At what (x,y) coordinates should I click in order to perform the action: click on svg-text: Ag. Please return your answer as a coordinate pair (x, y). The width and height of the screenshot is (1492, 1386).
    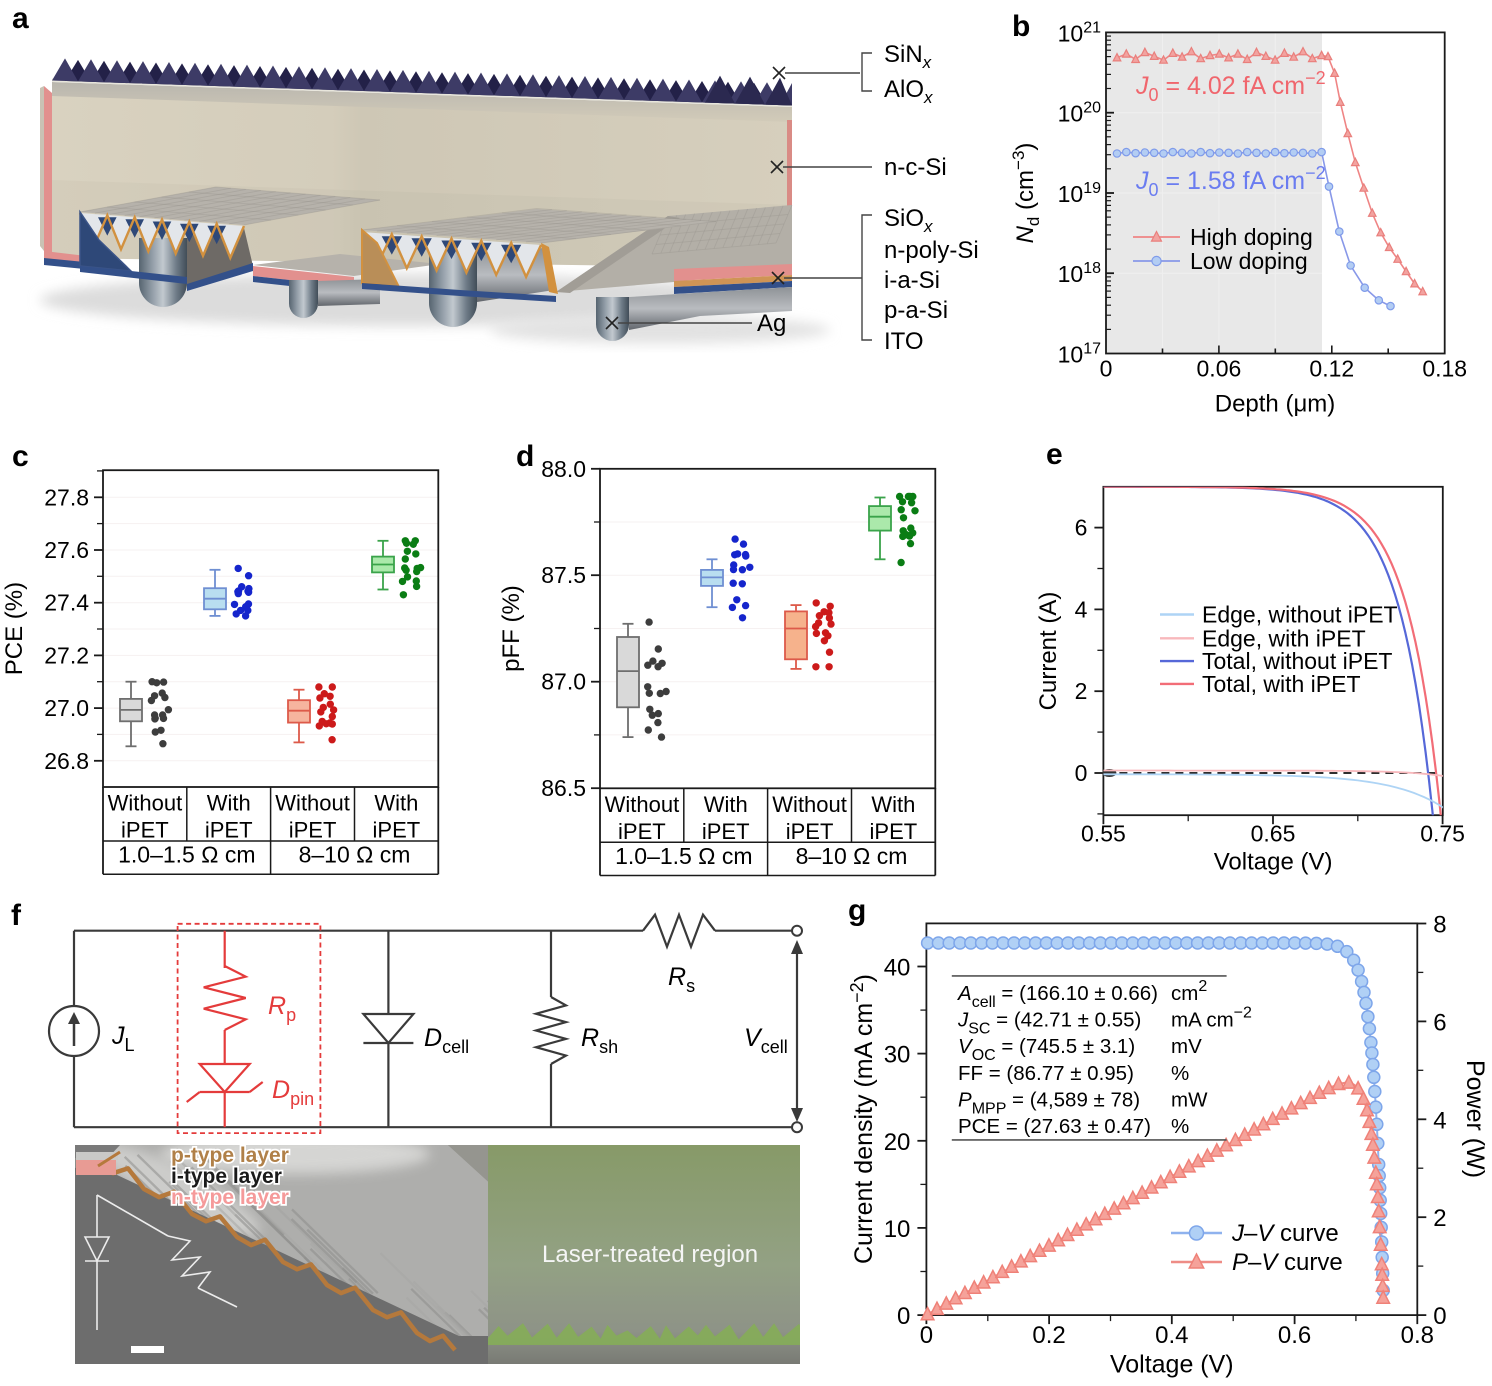
    Looking at the image, I should click on (771, 323).